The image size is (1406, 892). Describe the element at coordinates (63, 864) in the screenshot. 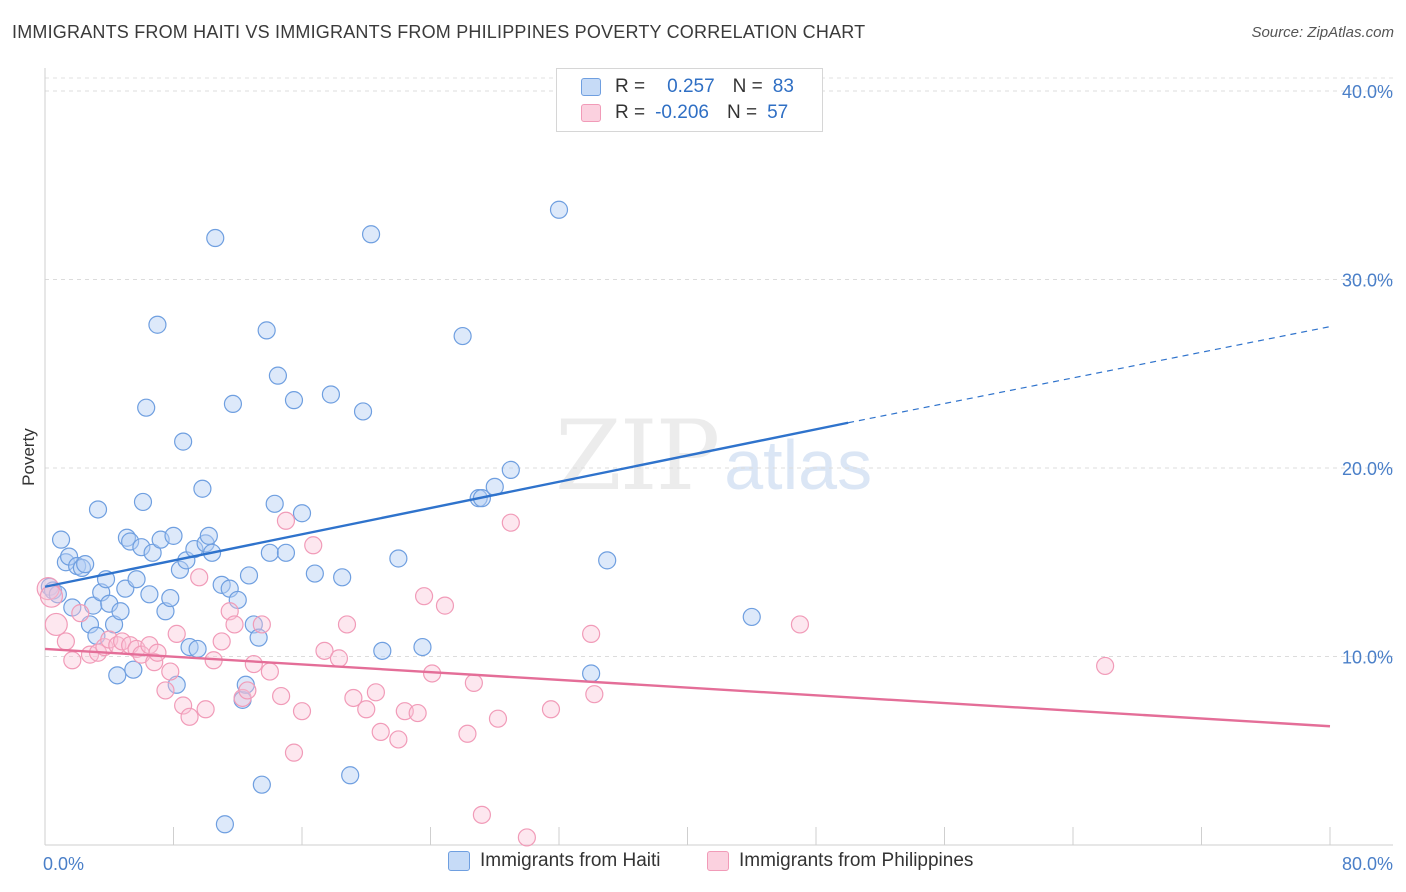

I see `x-tick-label-0: 0.0%` at that location.